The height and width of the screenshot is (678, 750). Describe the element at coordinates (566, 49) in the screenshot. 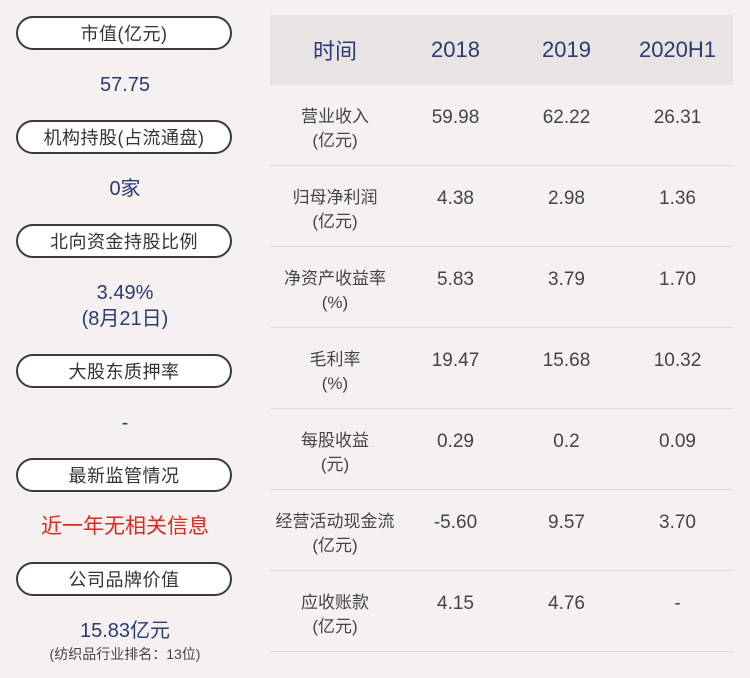

I see `header-2019: 2019` at that location.